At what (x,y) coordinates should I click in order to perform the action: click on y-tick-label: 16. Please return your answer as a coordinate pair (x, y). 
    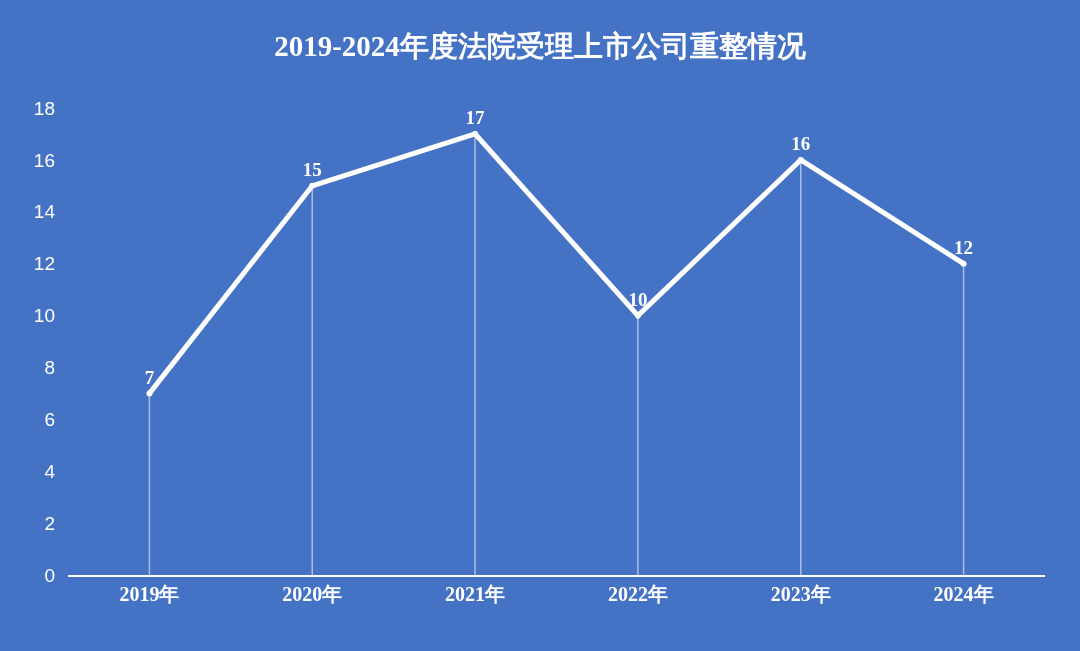
    Looking at the image, I should click on (44, 160).